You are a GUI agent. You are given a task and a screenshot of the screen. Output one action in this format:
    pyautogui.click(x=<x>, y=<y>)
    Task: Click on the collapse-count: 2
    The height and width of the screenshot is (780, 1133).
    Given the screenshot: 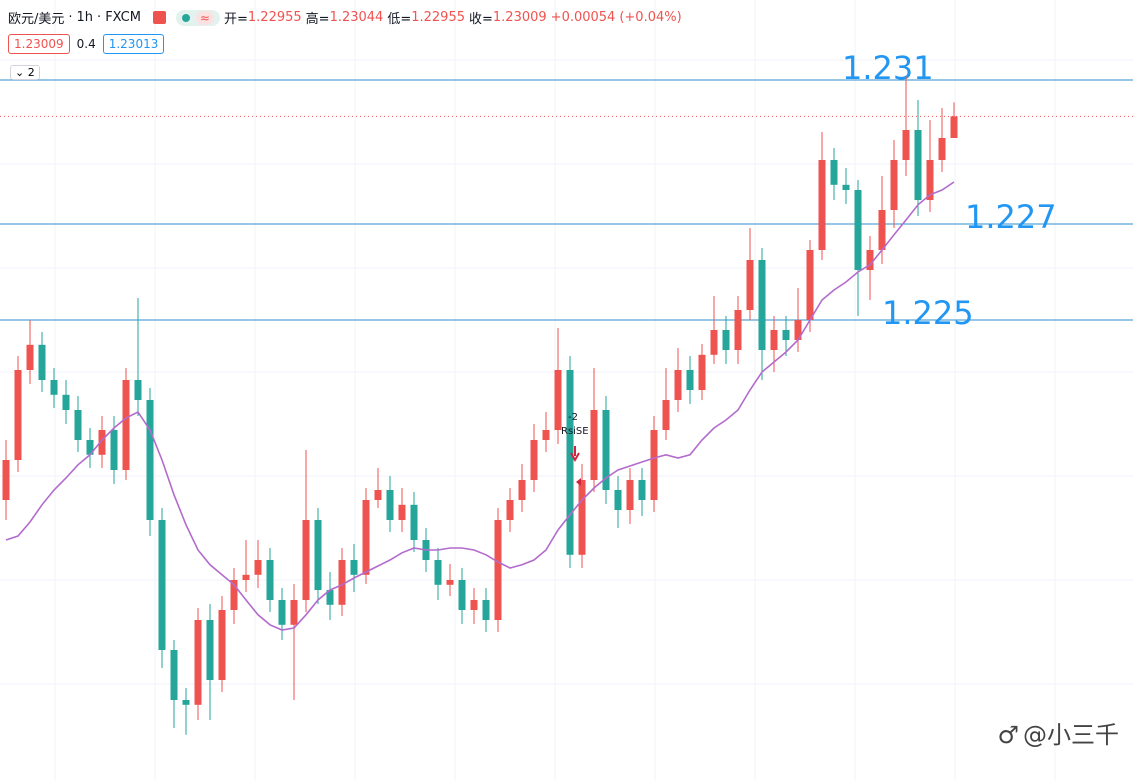 What is the action you would take?
    pyautogui.click(x=31, y=72)
    